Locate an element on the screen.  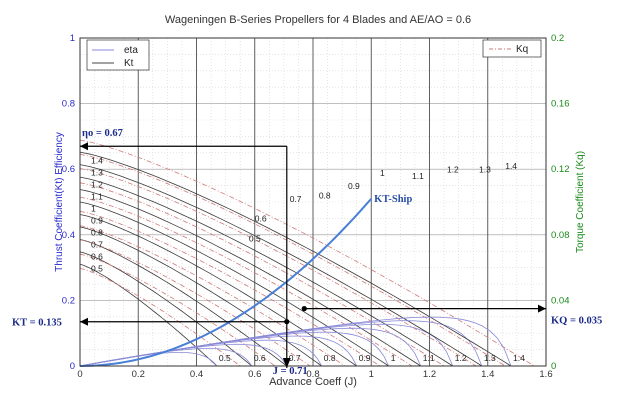
kt-left-label: 1.4 is located at coordinates (97, 161).